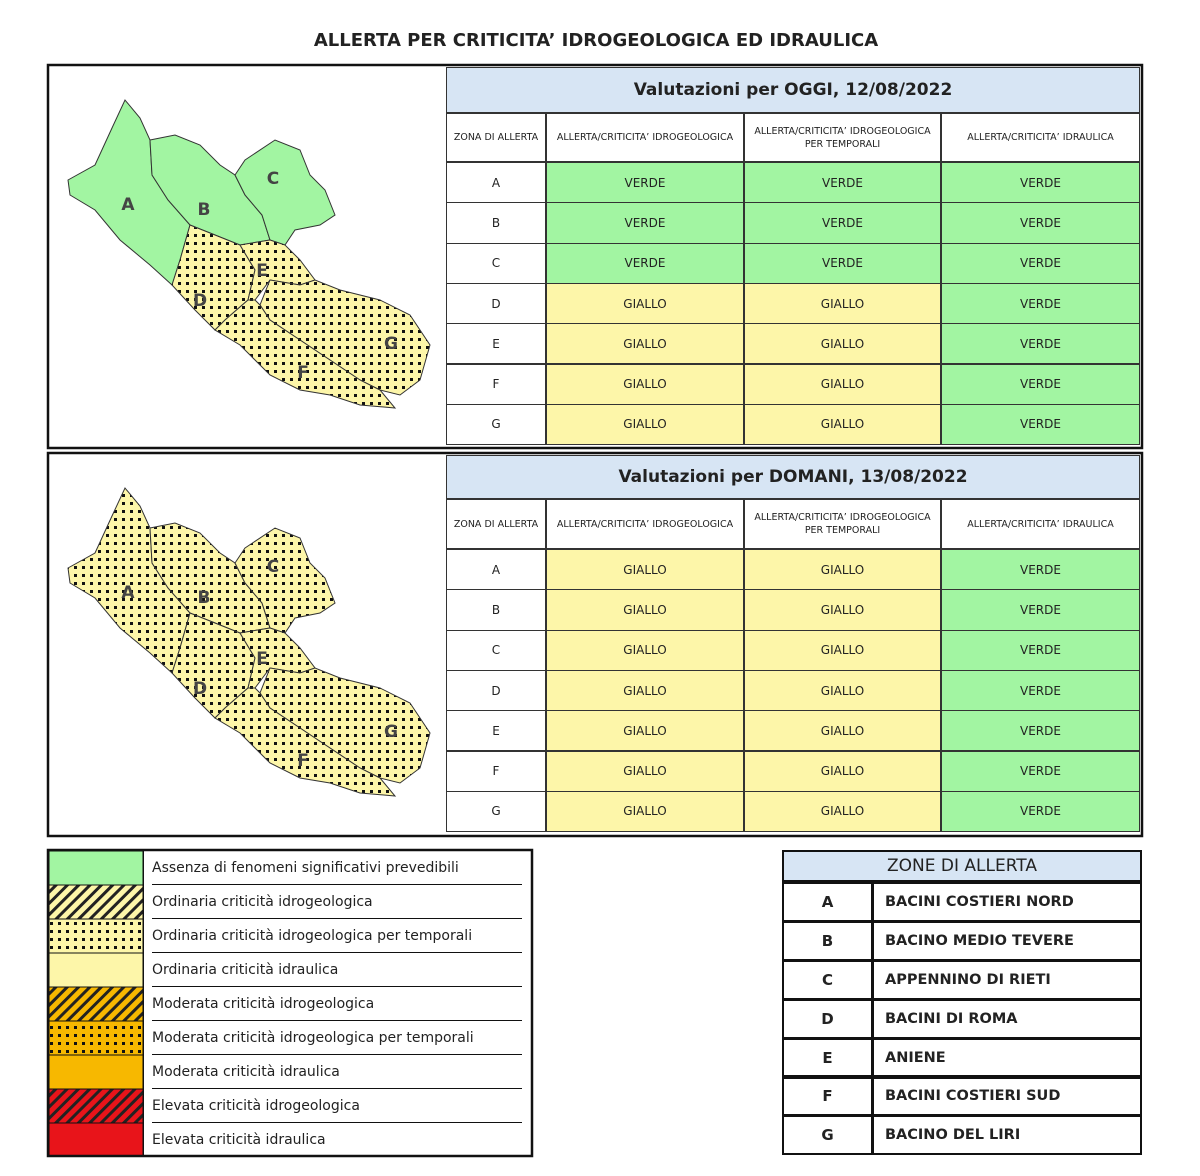 The image size is (1200, 1176). What do you see at coordinates (1007, 1096) in the screenshot?
I see `zone-name: BACINI COSTIERI SUD` at bounding box center [1007, 1096].